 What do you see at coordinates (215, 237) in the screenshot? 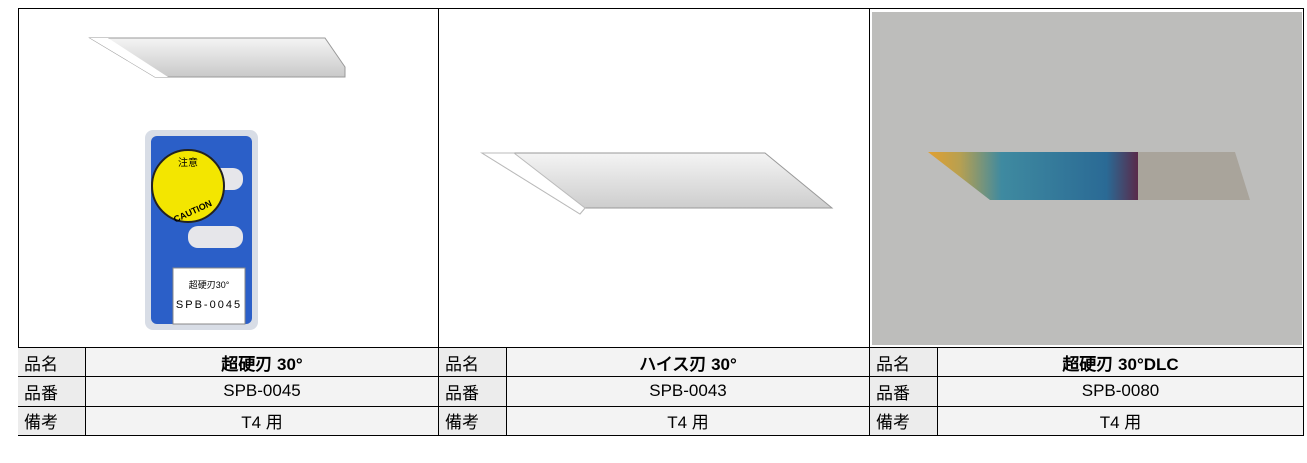
I see `window` at bounding box center [215, 237].